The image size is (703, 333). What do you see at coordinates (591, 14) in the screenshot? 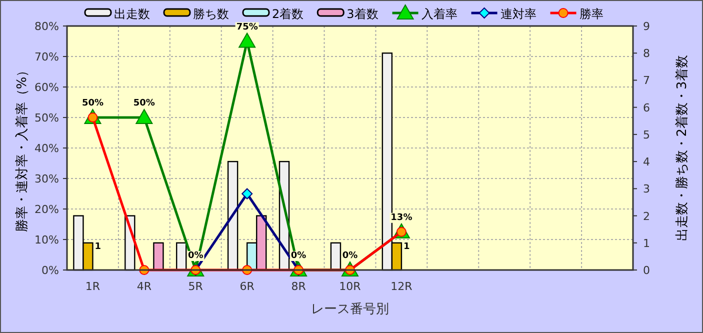
I see `legend-label: 勝率` at bounding box center [591, 14].